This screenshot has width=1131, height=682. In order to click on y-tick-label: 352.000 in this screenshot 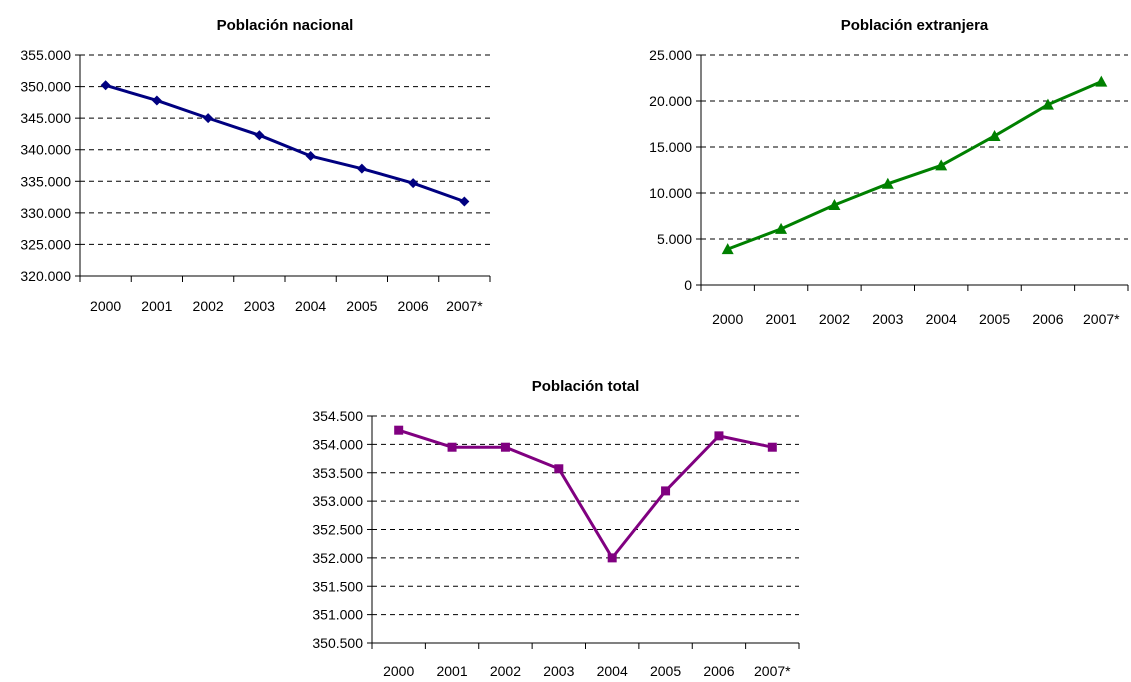, I will do `click(337, 558)`.